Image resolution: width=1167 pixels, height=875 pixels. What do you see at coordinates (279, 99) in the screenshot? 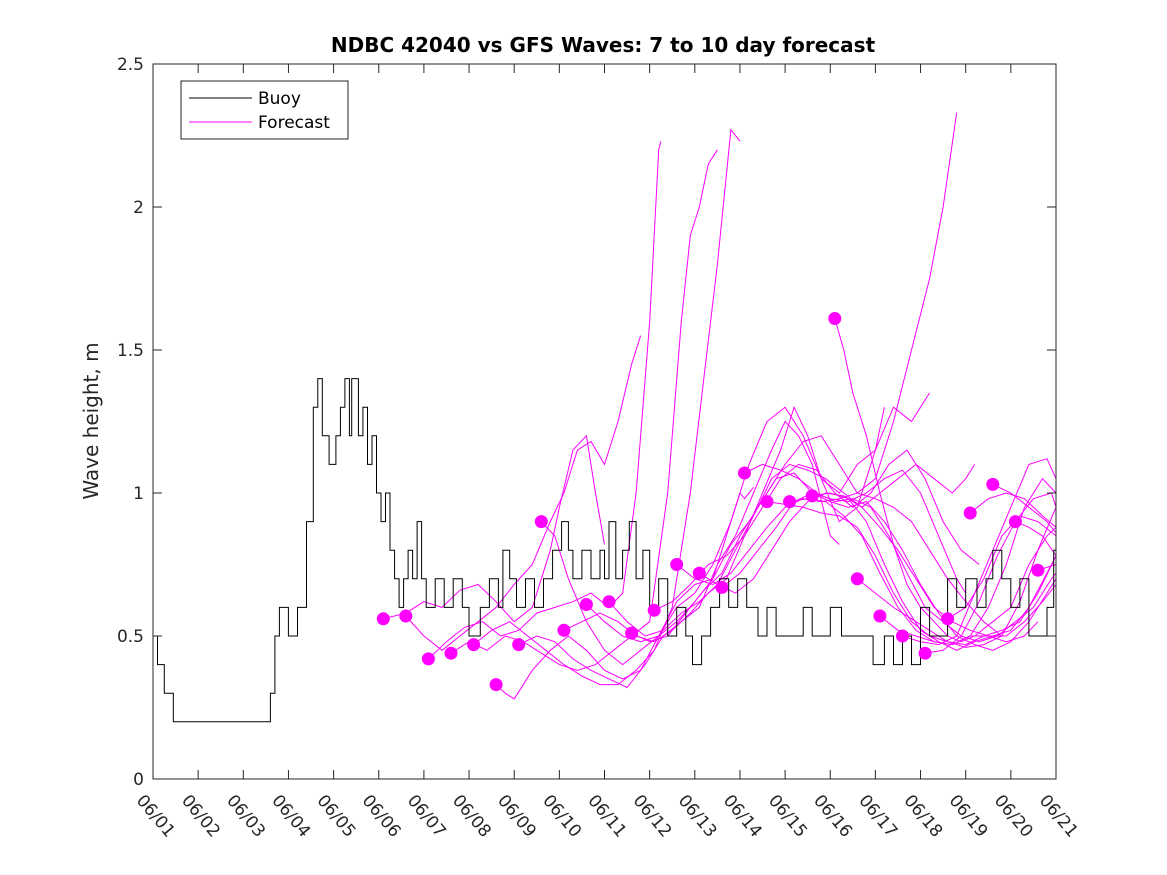
I see `legend-label-buoy: Buoy` at bounding box center [279, 99].